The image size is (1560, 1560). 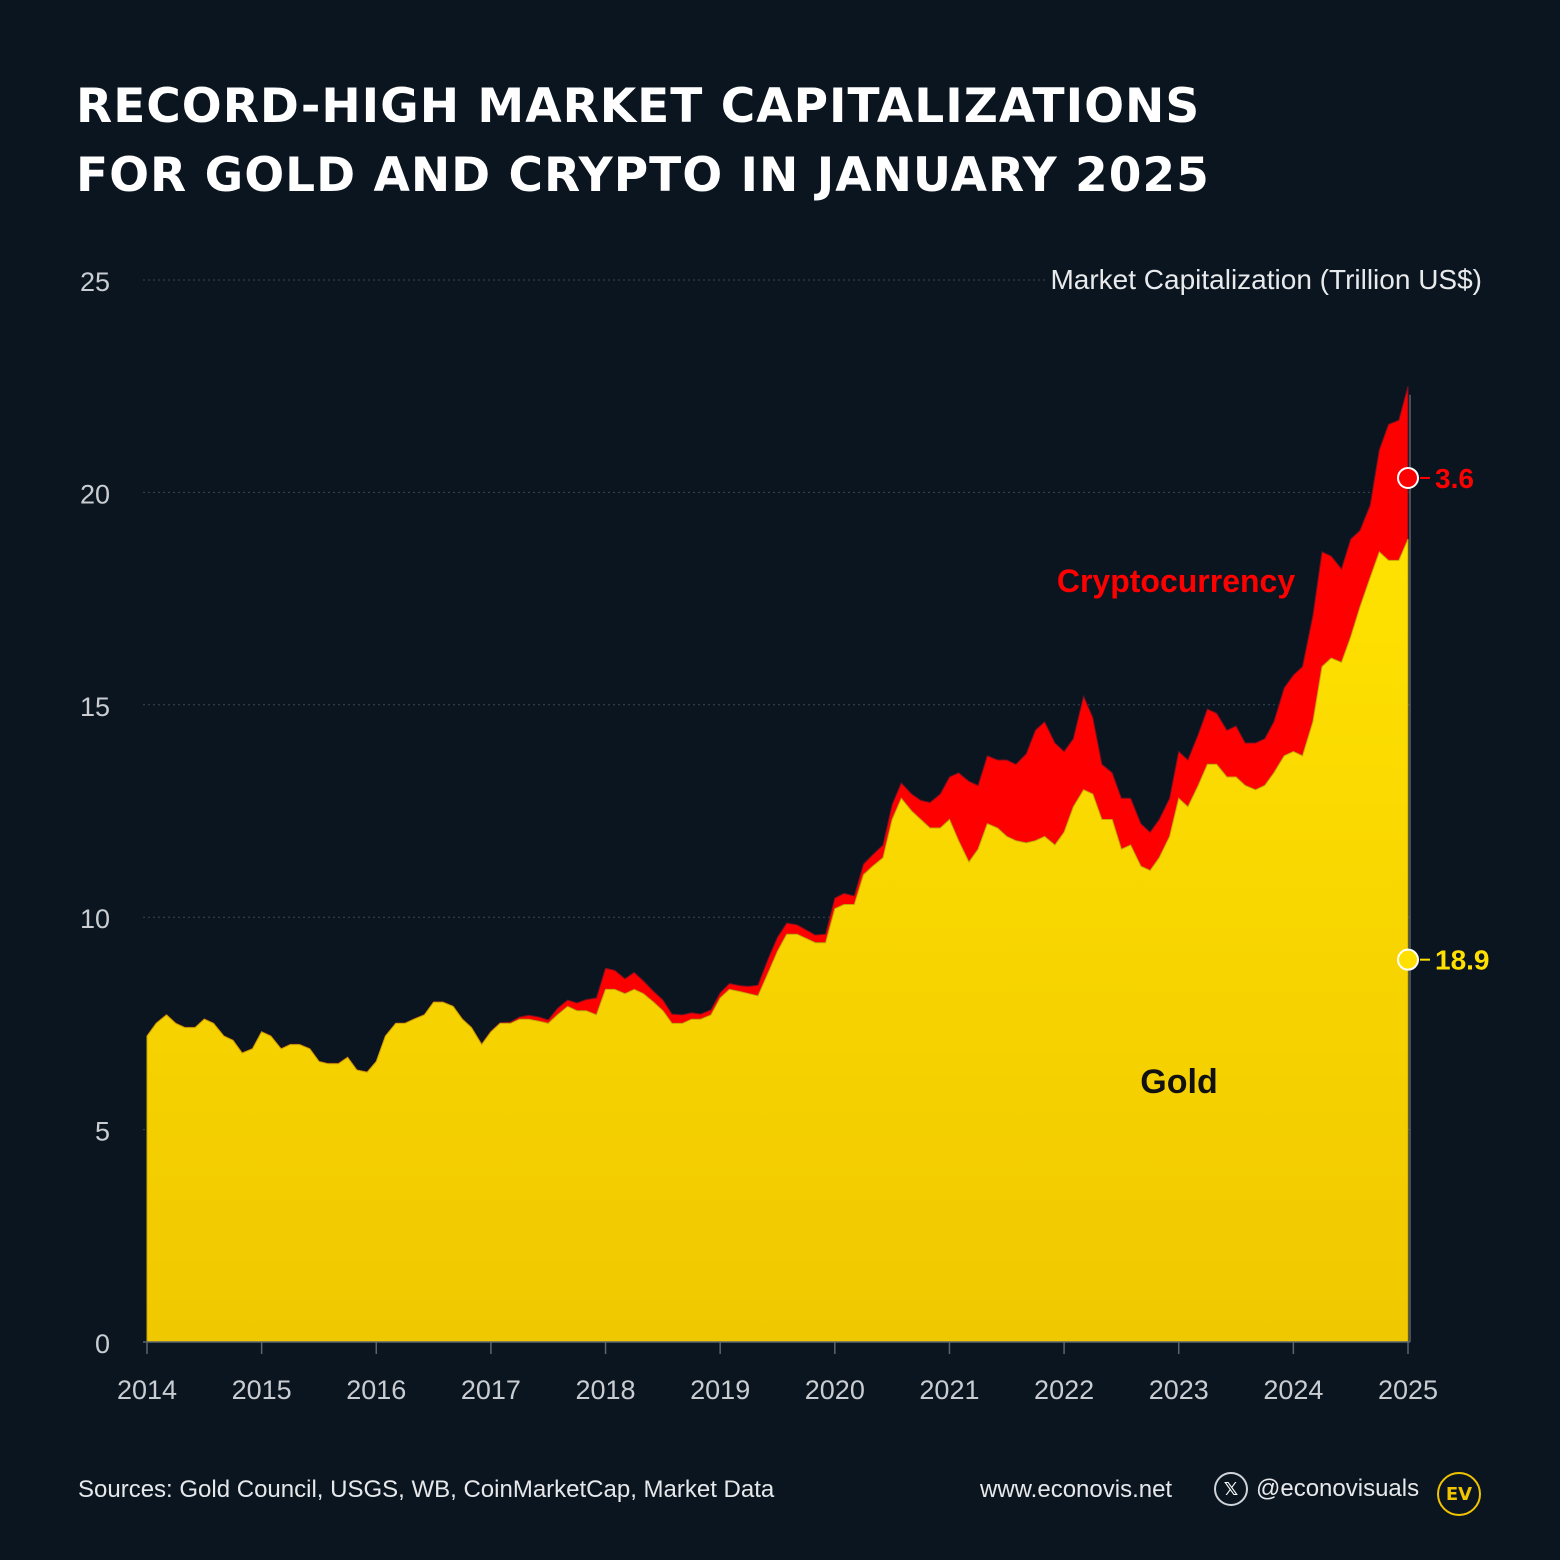 I want to click on y-tick-label-15: 15, so click(x=95, y=707).